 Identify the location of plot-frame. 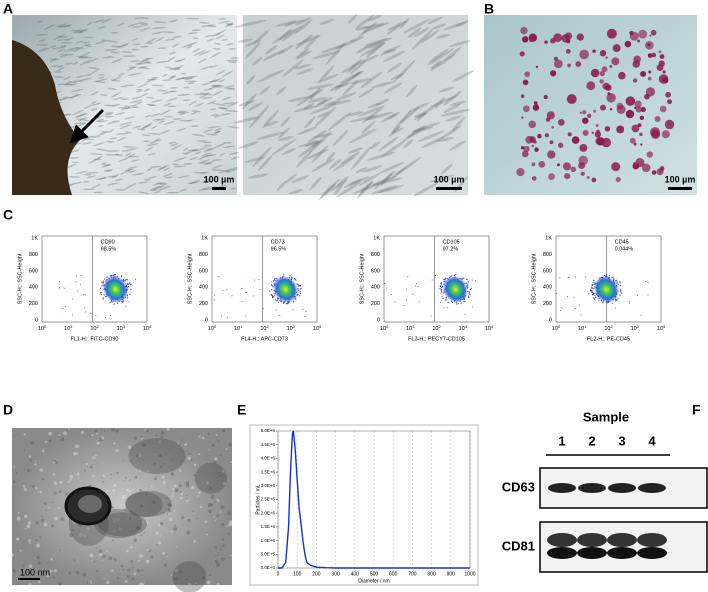
(264, 279).